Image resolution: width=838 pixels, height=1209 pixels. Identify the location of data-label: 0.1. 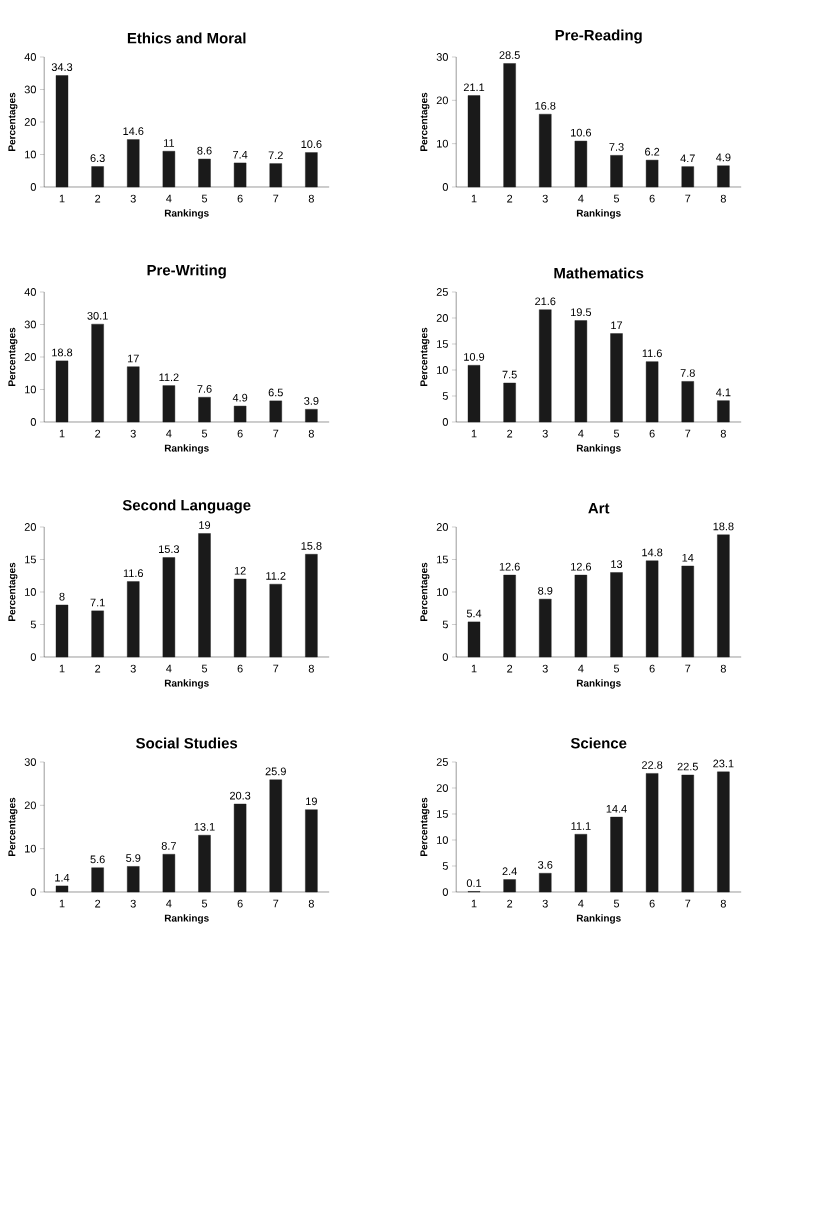
(474, 883).